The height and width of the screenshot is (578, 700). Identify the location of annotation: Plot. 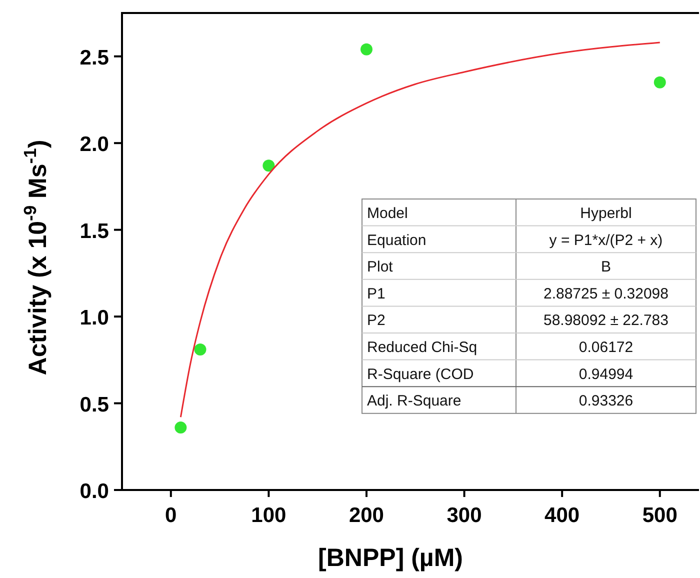
(380, 267).